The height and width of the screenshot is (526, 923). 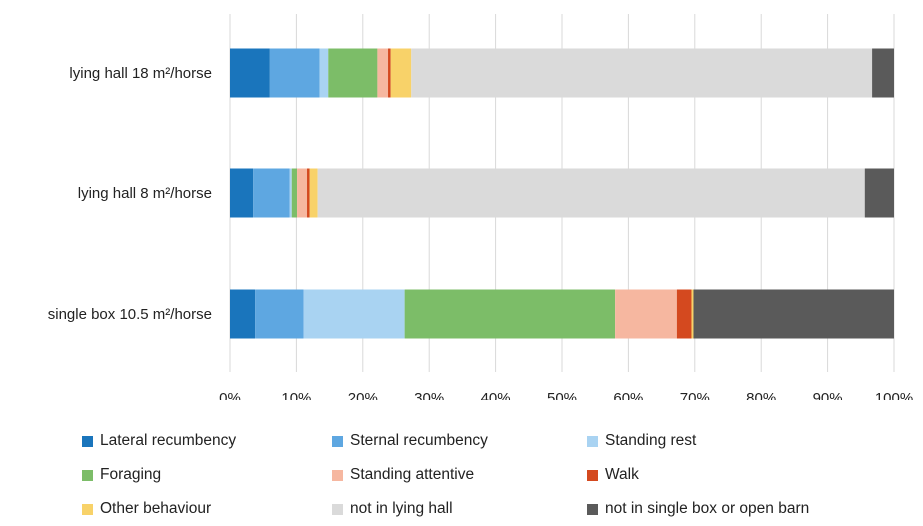 I want to click on x-tick-label: 20%, so click(x=363, y=395).